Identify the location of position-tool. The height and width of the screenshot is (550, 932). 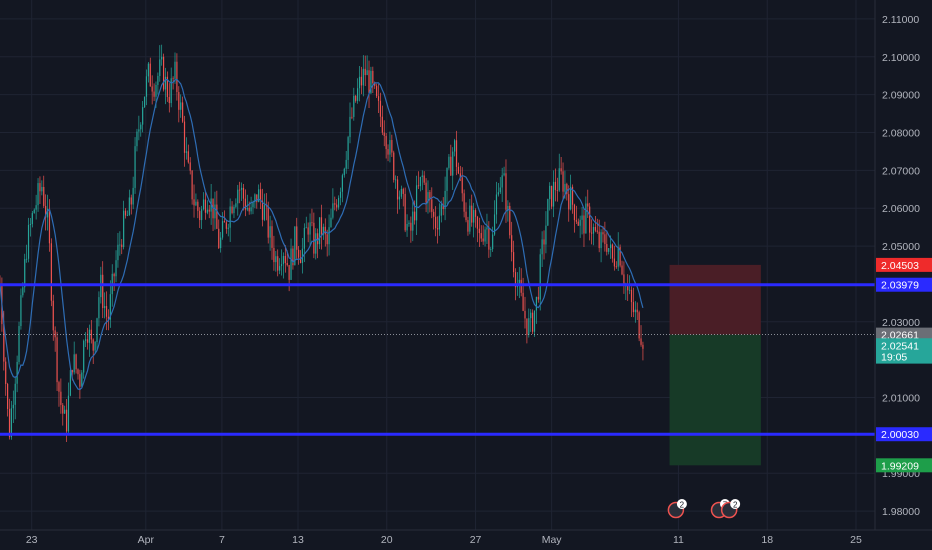
(715, 365).